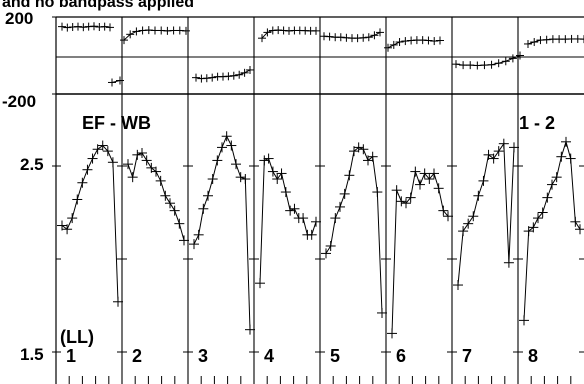  Describe the element at coordinates (401, 356) in the screenshot. I see `channel-label-6: 6` at that location.